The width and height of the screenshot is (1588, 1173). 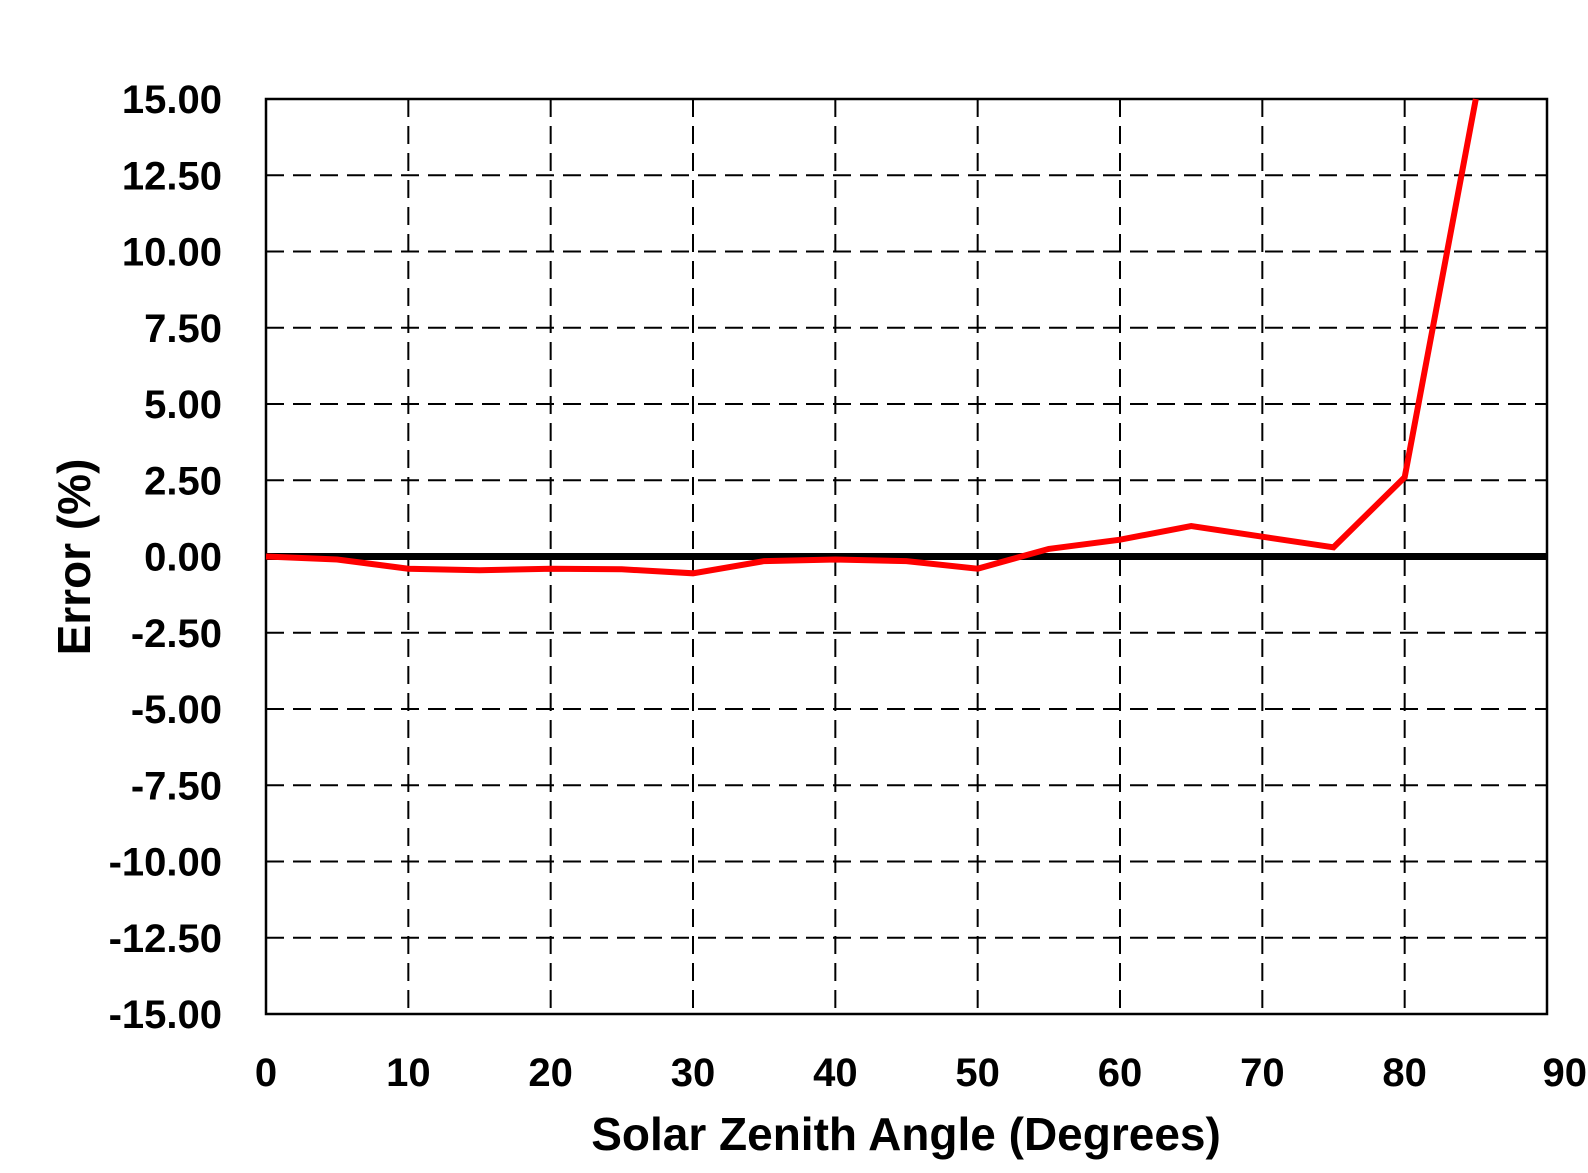 What do you see at coordinates (693, 1073) in the screenshot?
I see `x-tick-label: 30` at bounding box center [693, 1073].